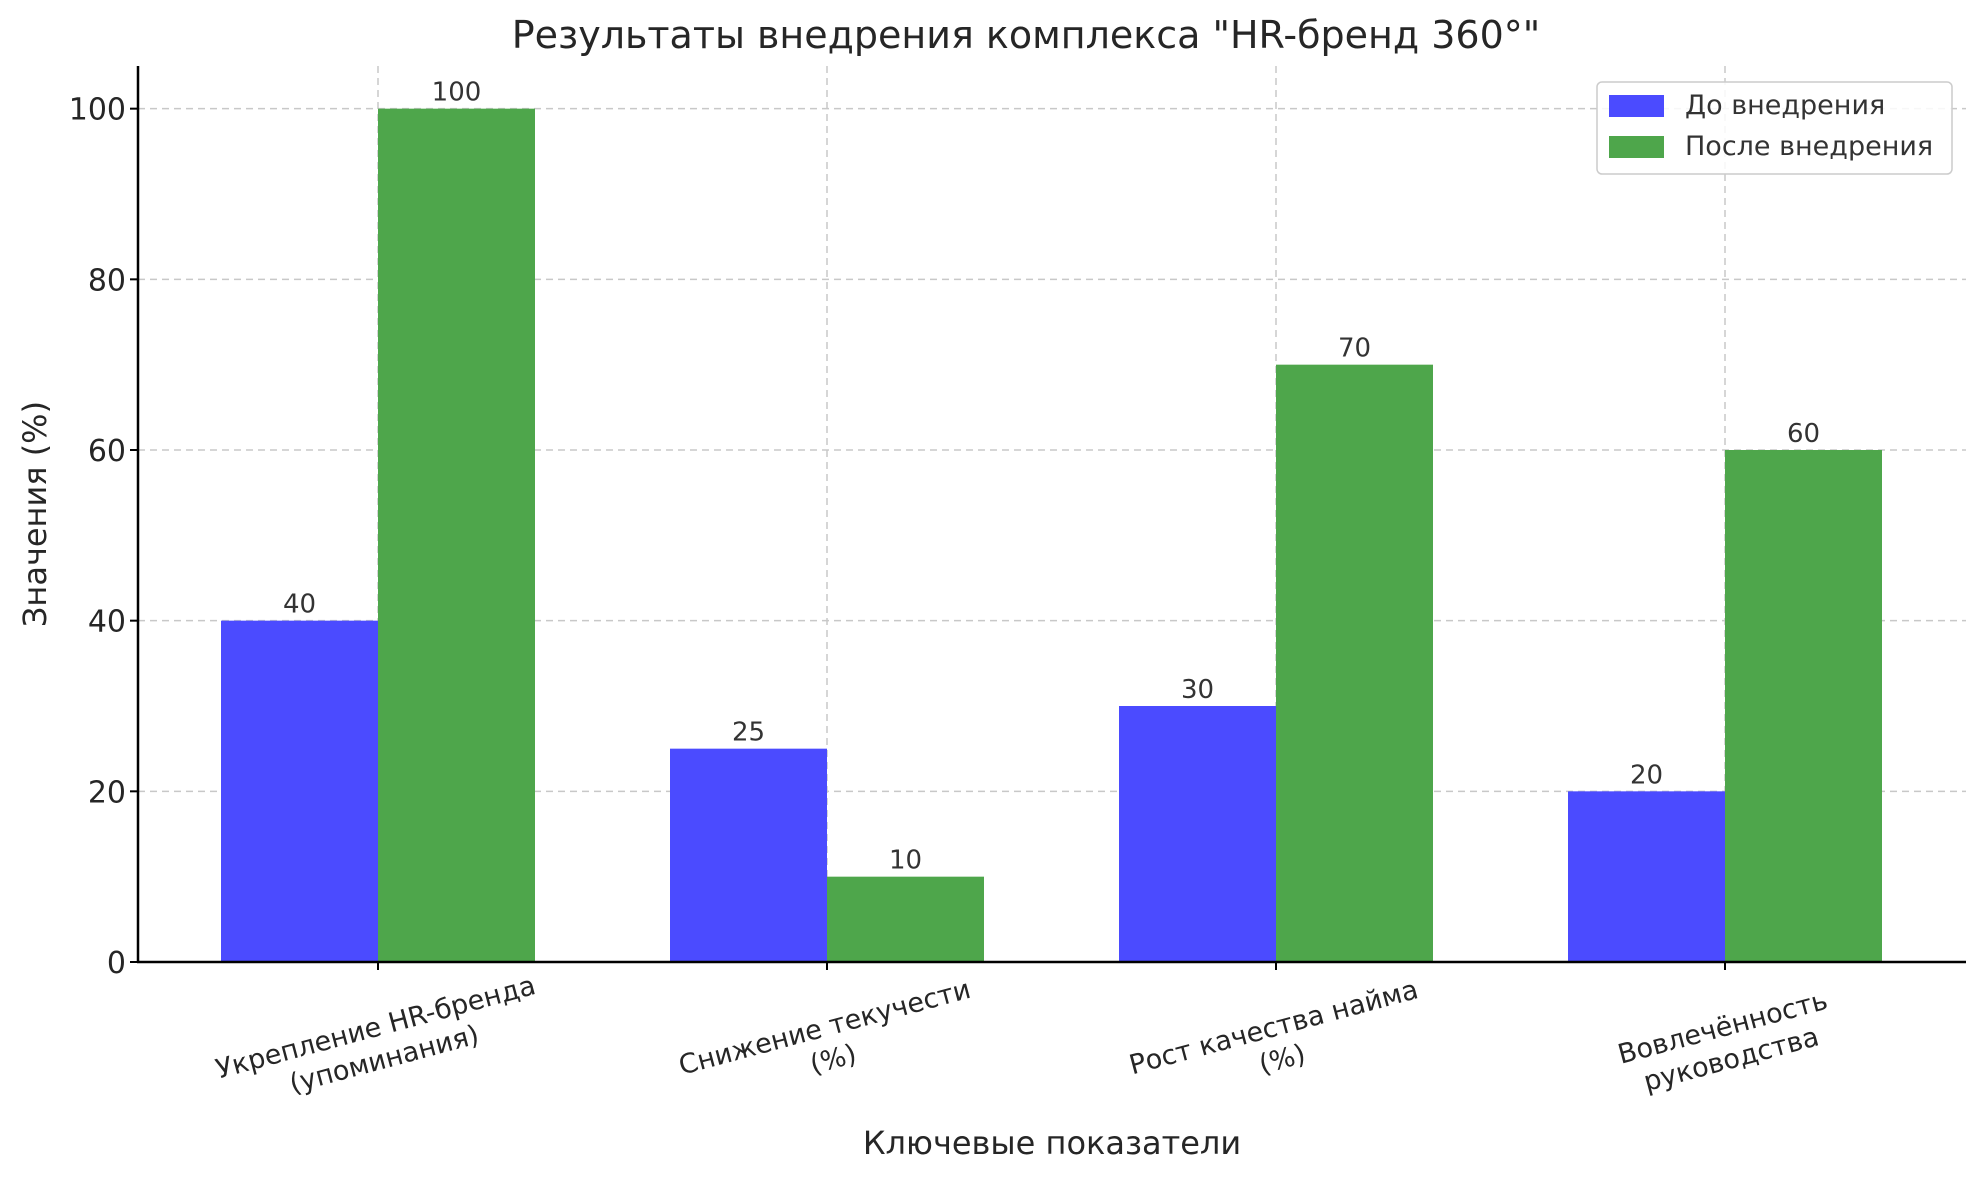  Describe the element at coordinates (35, 514) in the screenshot. I see `y-axis-label: Значения (%)` at that location.